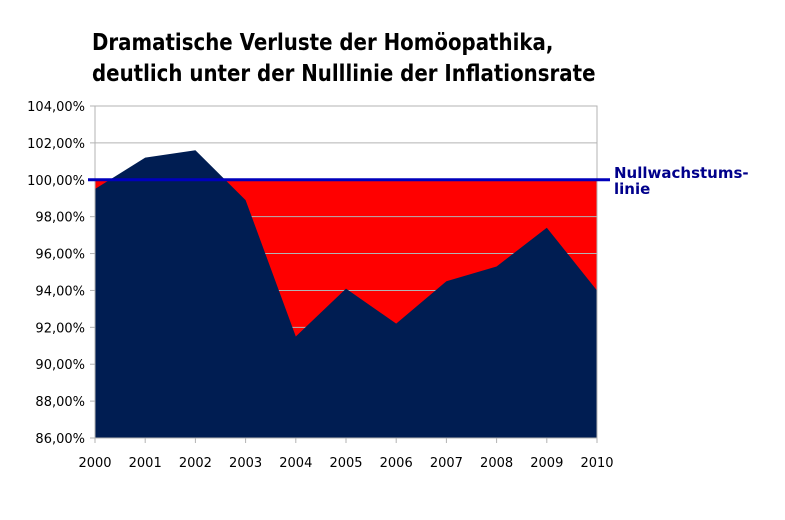  I want to click on x-tick-label: 2001, so click(145, 463).